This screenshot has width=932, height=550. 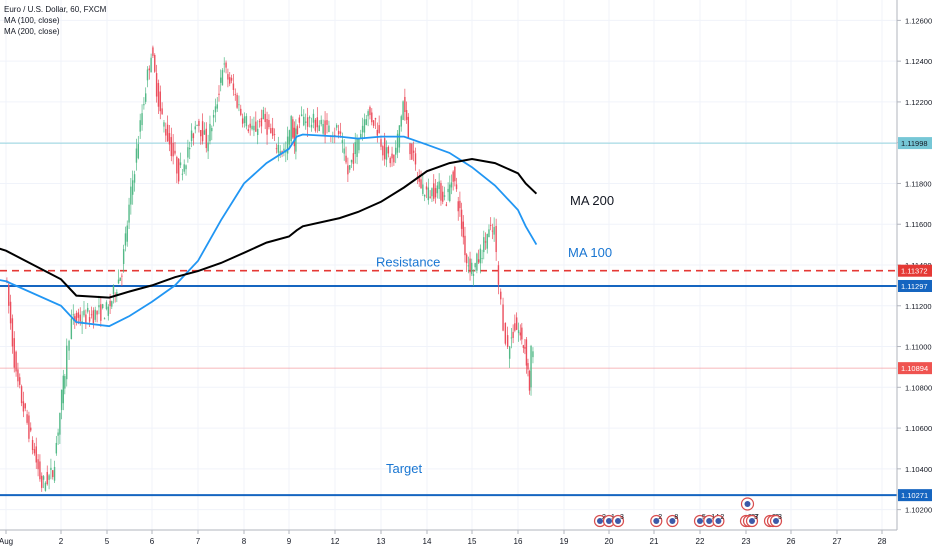 What do you see at coordinates (613, 517) in the screenshot?
I see `event-count: 1` at bounding box center [613, 517].